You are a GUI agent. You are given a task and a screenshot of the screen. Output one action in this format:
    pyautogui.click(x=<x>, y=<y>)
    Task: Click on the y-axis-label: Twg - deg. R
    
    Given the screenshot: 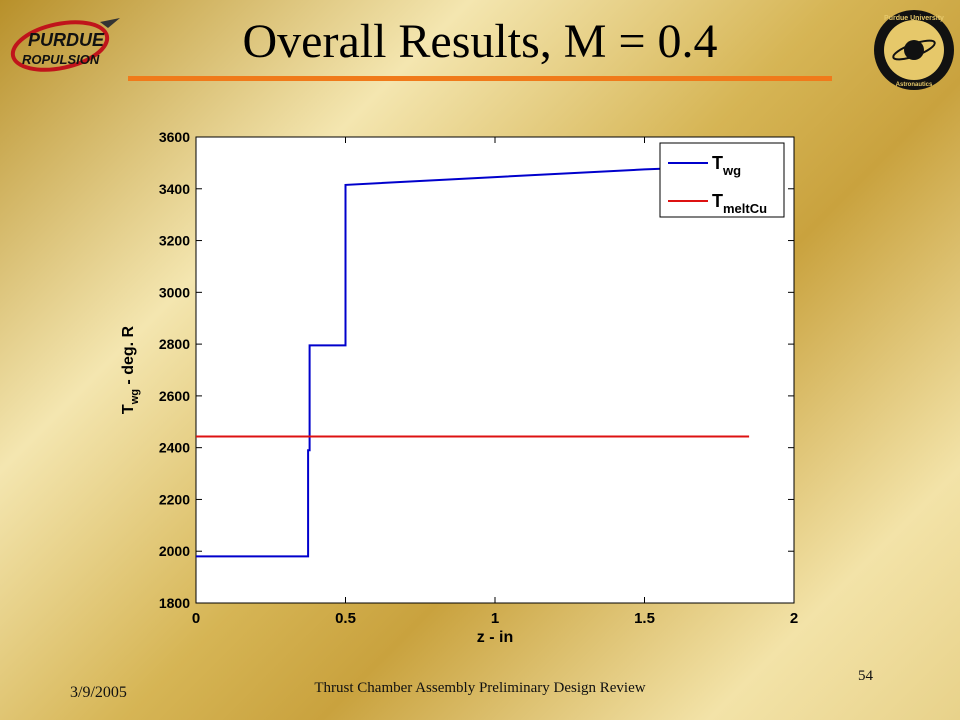 What is the action you would take?
    pyautogui.click(x=130, y=369)
    